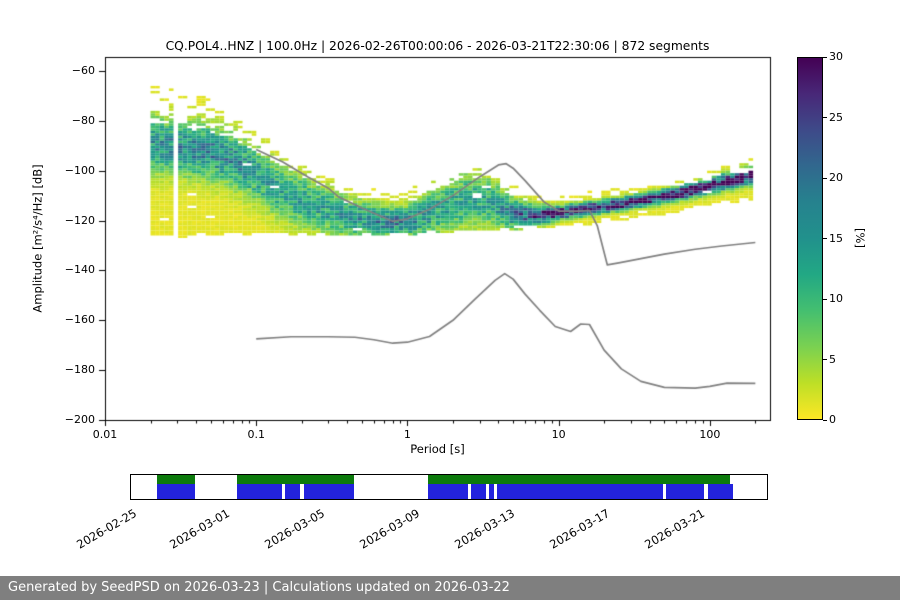 The height and width of the screenshot is (600, 900). I want to click on x-axis-label: Period [s], so click(437, 449).